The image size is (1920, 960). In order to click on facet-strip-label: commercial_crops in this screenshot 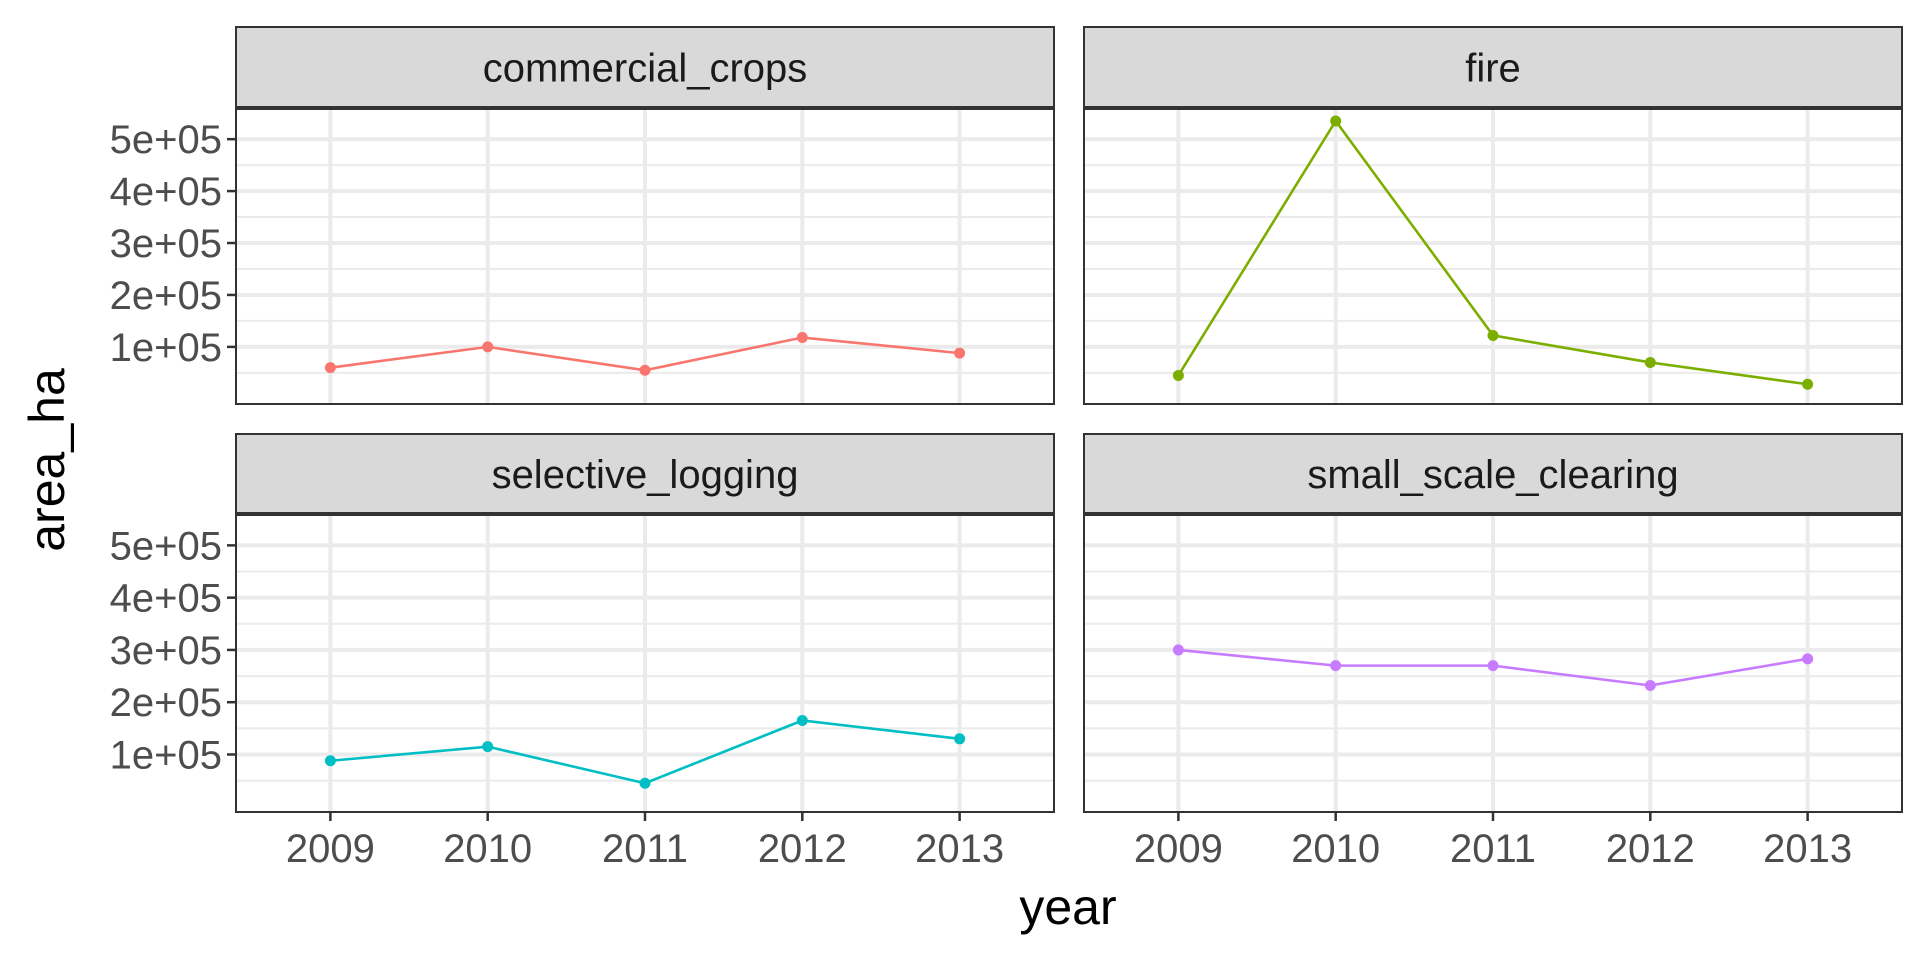, I will do `click(645, 69)`.